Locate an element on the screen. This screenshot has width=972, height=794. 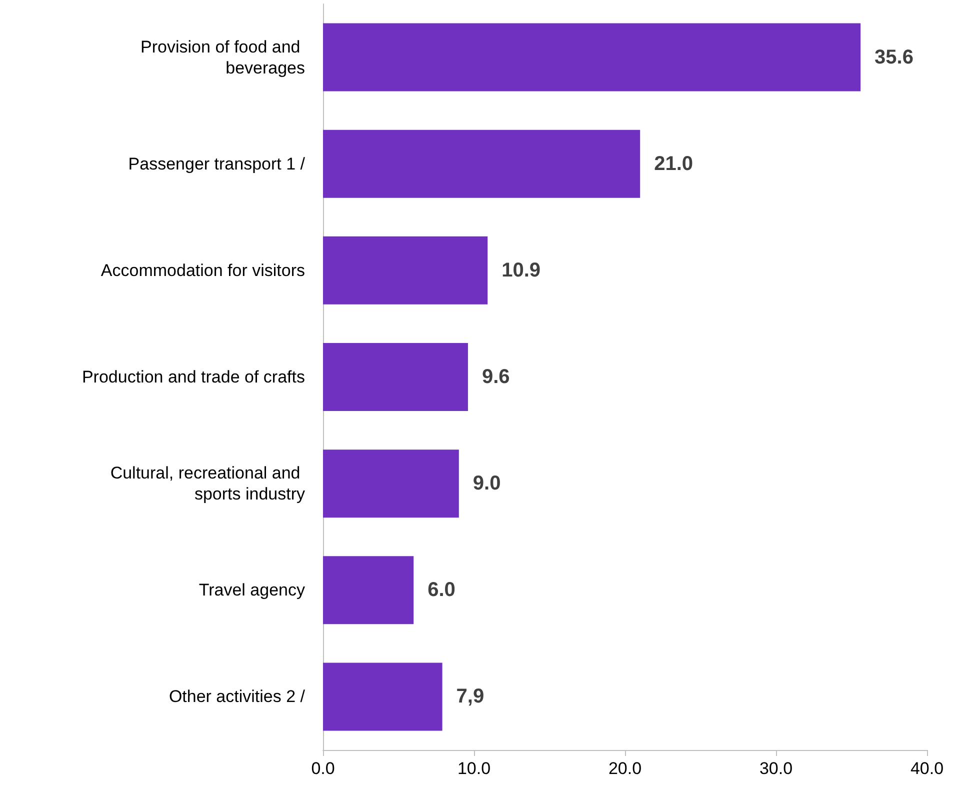
y-tick-label: Cultural, recreational and sports industry is located at coordinates (208, 484).